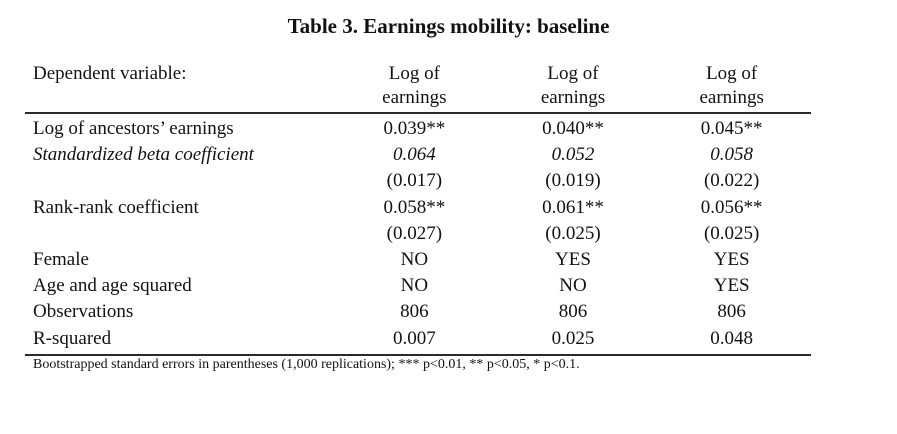 This screenshot has width=897, height=434. Describe the element at coordinates (731, 181) in the screenshot. I see `cell-value: (0.022)` at that location.